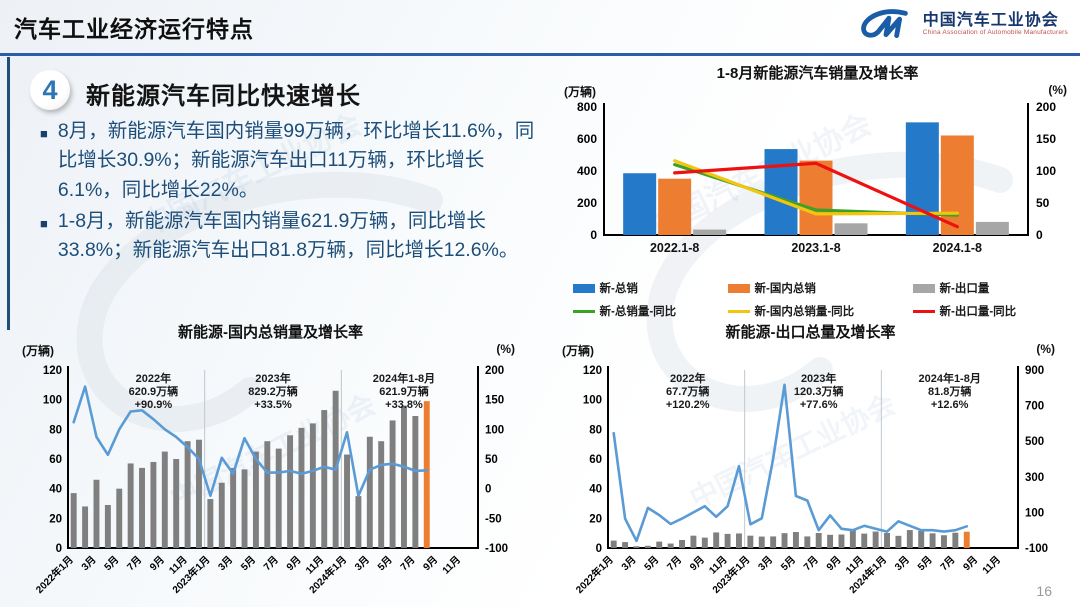  What do you see at coordinates (587, 107) in the screenshot?
I see `svg-text: 800` at bounding box center [587, 107].